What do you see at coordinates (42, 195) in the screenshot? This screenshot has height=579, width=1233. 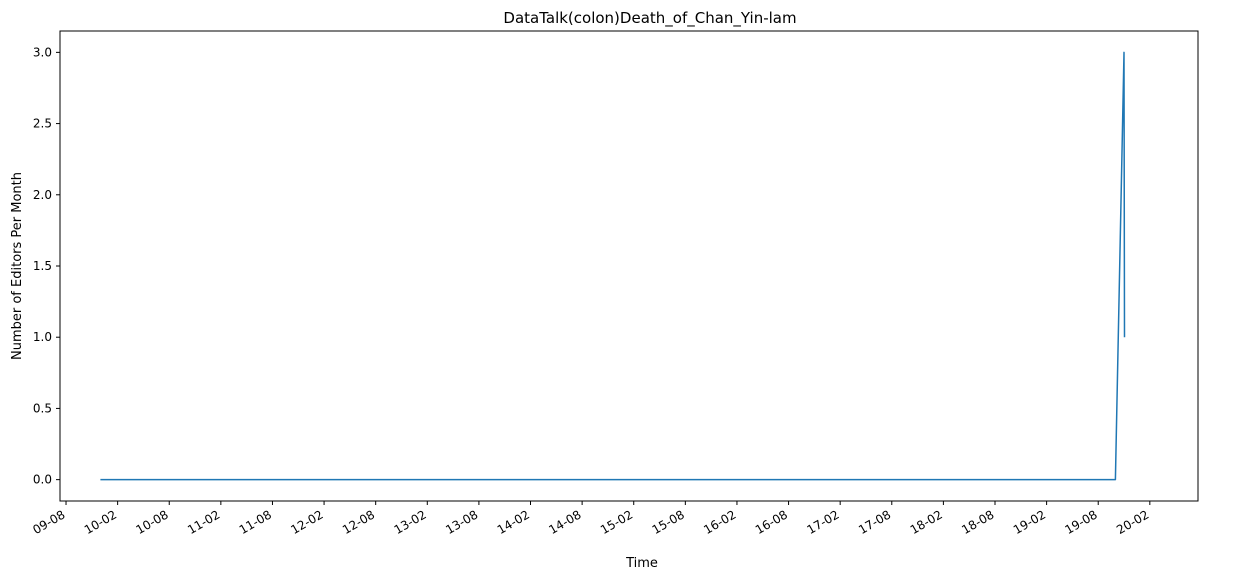 I see `y-tick-label: 2.0` at bounding box center [42, 195].